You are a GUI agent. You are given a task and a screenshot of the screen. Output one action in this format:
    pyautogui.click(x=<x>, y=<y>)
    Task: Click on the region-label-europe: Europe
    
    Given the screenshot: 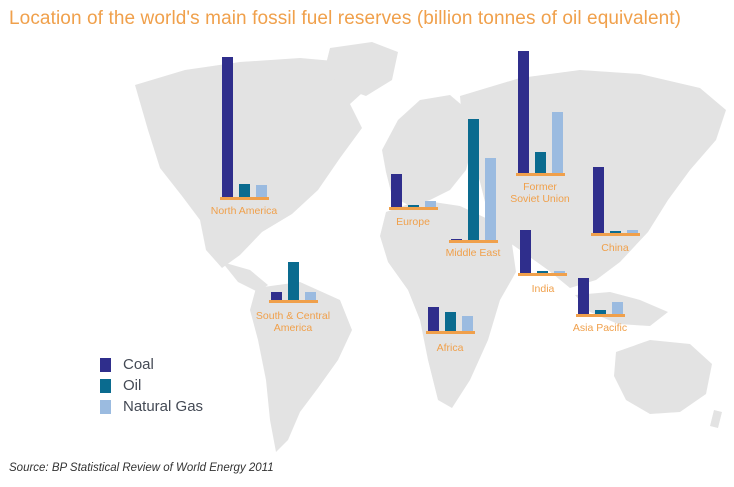 What is the action you would take?
    pyautogui.click(x=413, y=222)
    